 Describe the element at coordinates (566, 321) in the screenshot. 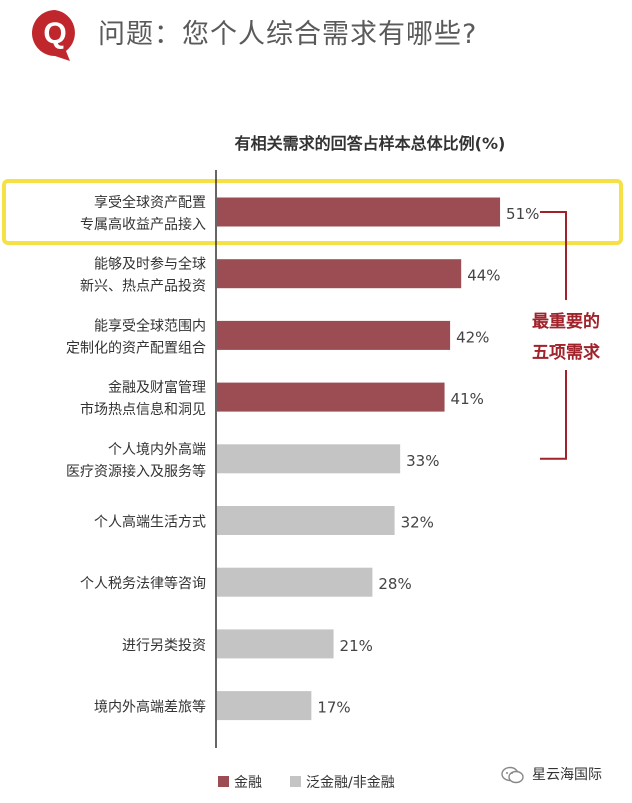

I see `annotation-line1: 最重要的` at that location.